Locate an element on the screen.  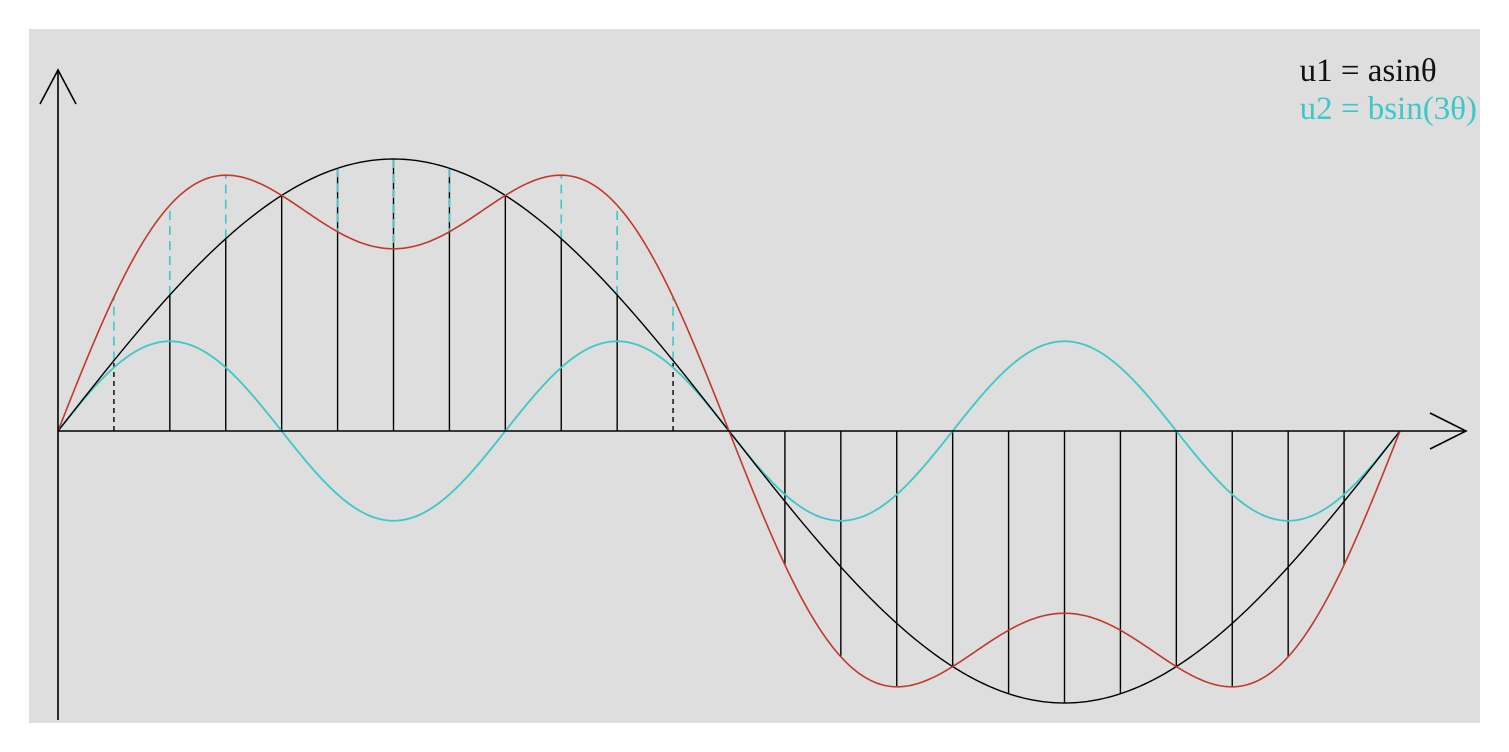
x-axis-arrow is located at coordinates (1448, 431).